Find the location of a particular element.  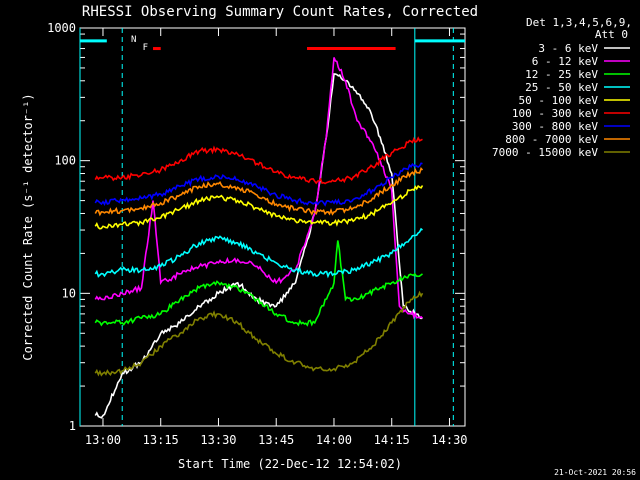

y-tick-label: 10 is located at coordinates (69, 293).